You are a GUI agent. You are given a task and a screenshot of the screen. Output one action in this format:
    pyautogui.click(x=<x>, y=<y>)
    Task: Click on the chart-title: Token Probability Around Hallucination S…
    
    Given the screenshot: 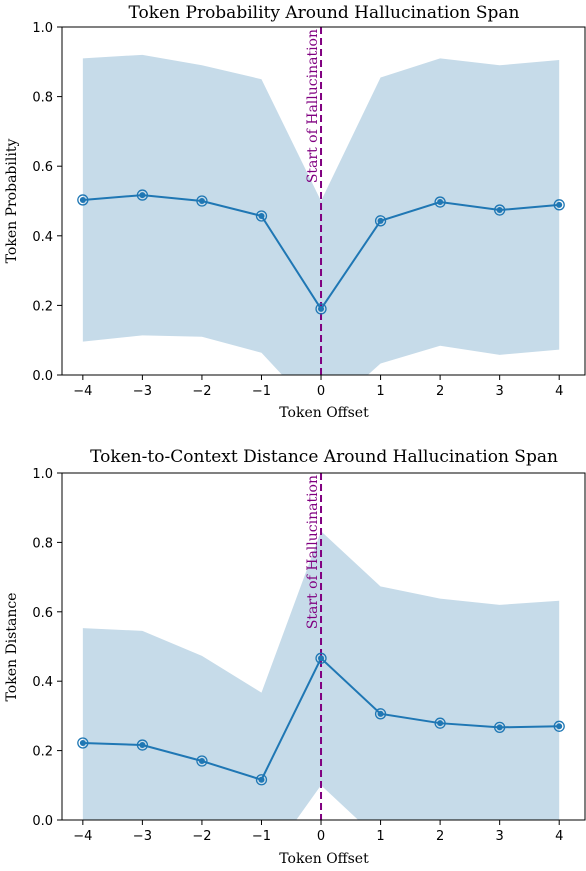 What is the action you would take?
    pyautogui.click(x=324, y=13)
    